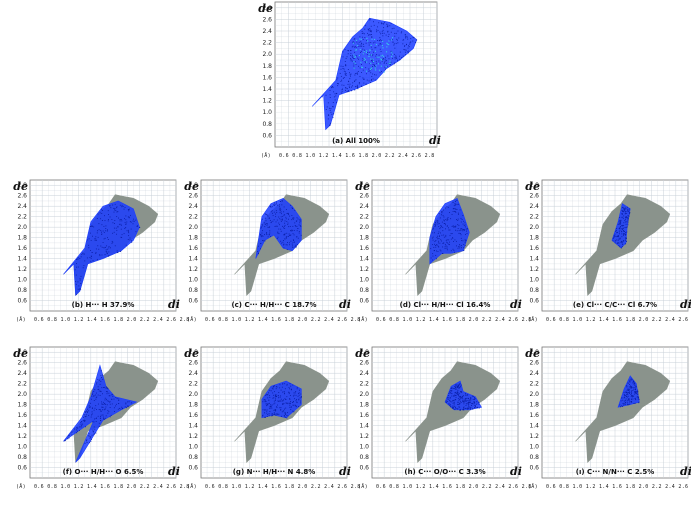 The height and width of the screenshot is (514, 691). I want to click on y-tick-label: 0.8, so click(364, 457).